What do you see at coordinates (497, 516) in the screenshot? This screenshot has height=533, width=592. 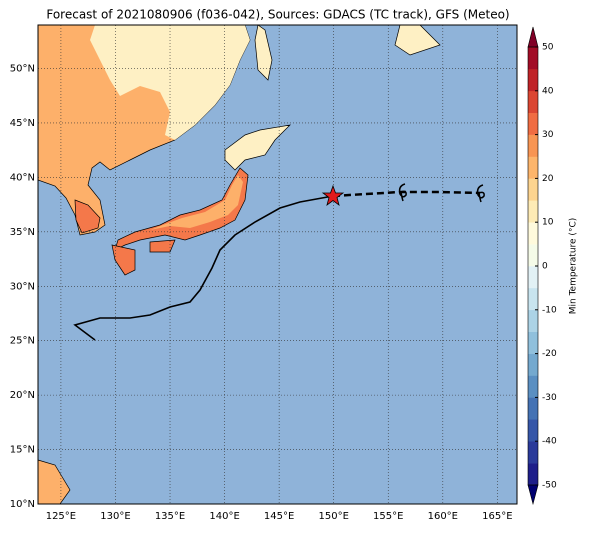 I see `lon-label: 165°E` at bounding box center [497, 516].